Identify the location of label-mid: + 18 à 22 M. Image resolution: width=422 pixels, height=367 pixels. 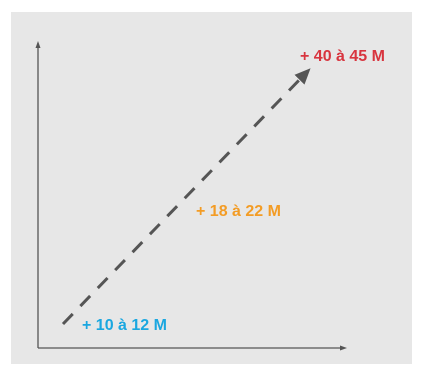
(238, 211).